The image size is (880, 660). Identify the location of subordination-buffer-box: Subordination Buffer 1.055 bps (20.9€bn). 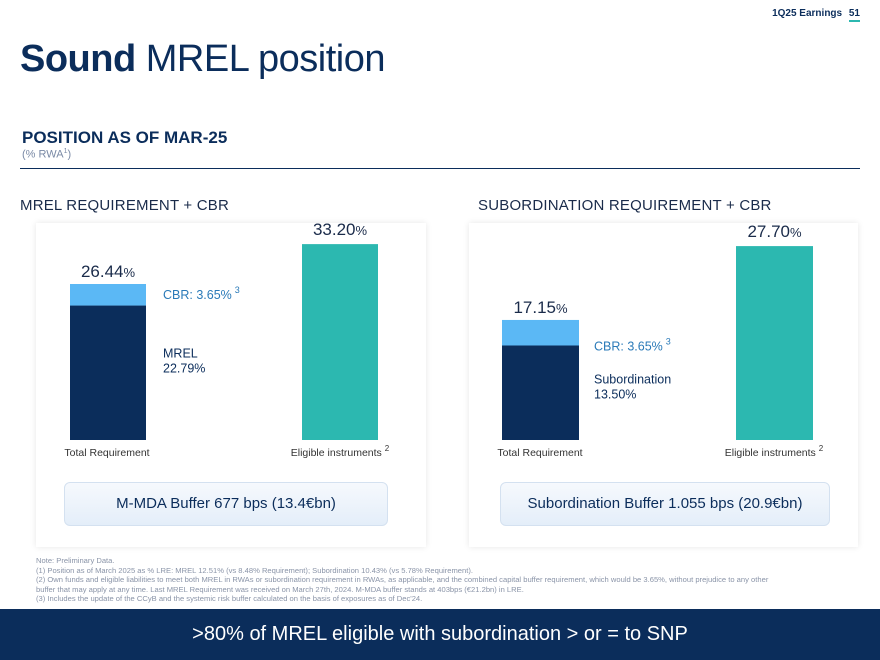
(665, 504).